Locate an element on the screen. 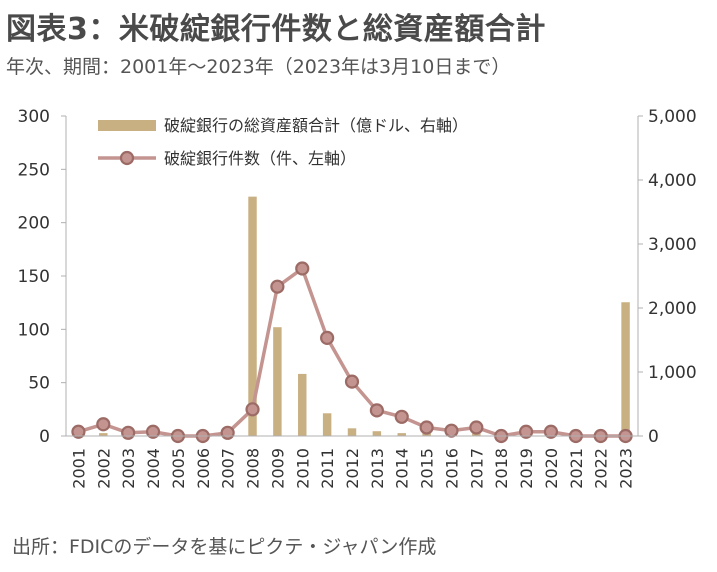 The width and height of the screenshot is (717, 572). x-axis-tick-label: 2006 is located at coordinates (203, 468).